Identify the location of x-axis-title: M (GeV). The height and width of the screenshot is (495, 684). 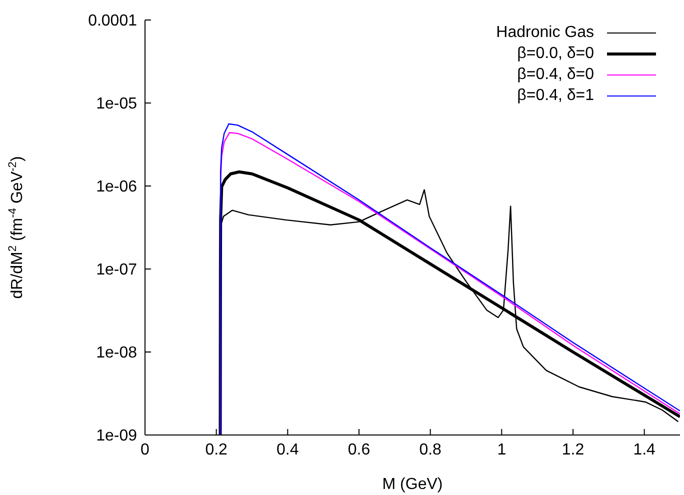
(412, 484).